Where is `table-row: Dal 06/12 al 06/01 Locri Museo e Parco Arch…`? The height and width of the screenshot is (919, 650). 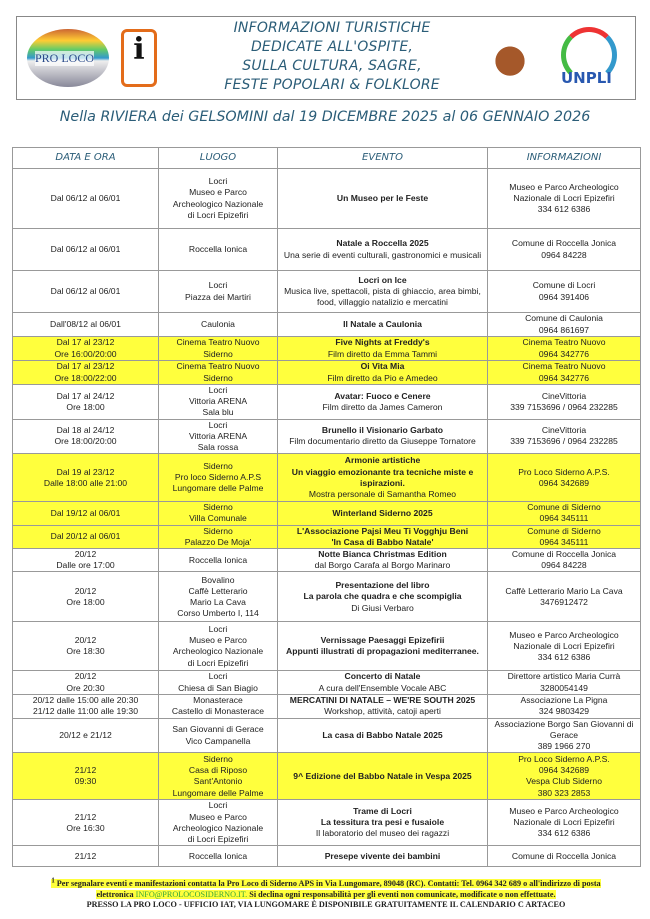 table-row: Dal 06/12 al 06/01 Locri Museo e Parco Arch… is located at coordinates (326, 198).